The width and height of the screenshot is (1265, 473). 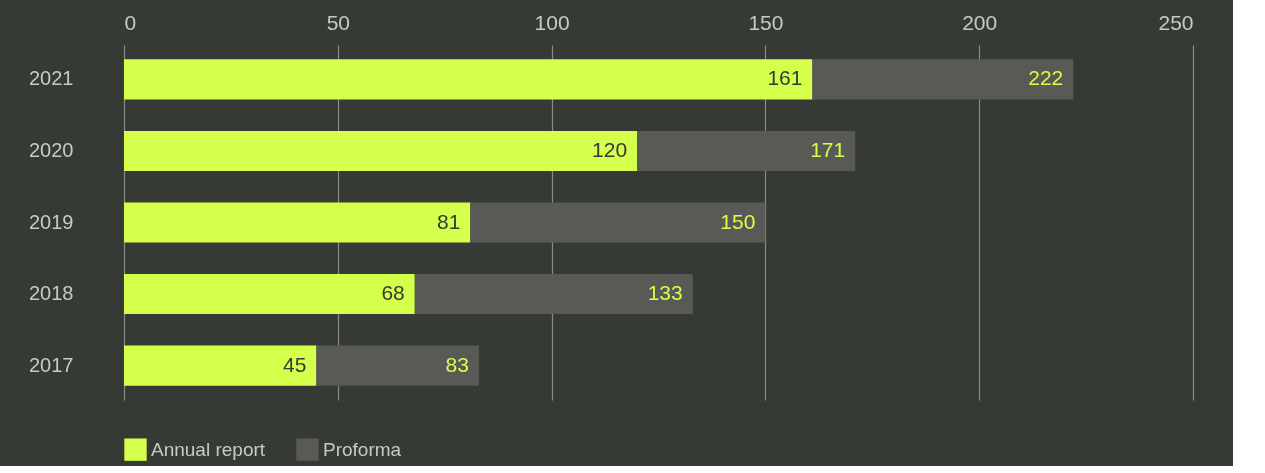 I want to click on y-tick-label: 2021, so click(x=51, y=78).